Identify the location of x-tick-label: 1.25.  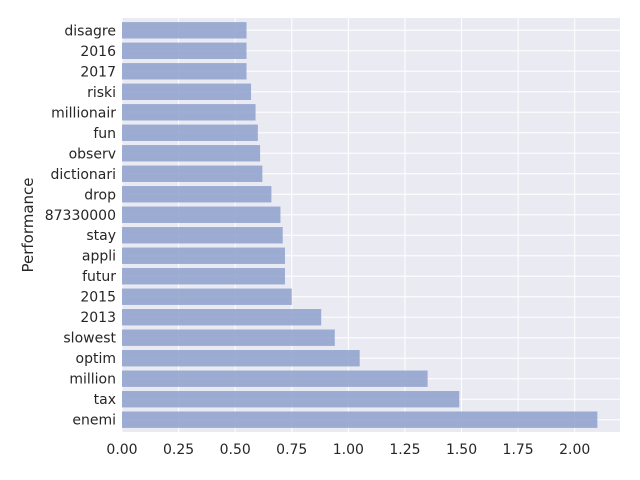
(404, 450).